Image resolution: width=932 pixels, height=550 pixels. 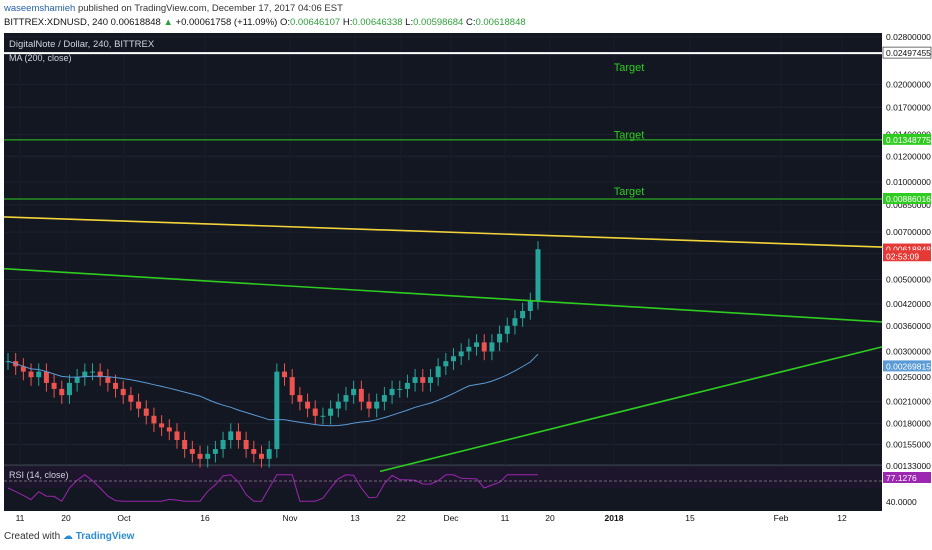 What do you see at coordinates (39, 475) in the screenshot?
I see `rsi-legend: RSI (14, close)` at bounding box center [39, 475].